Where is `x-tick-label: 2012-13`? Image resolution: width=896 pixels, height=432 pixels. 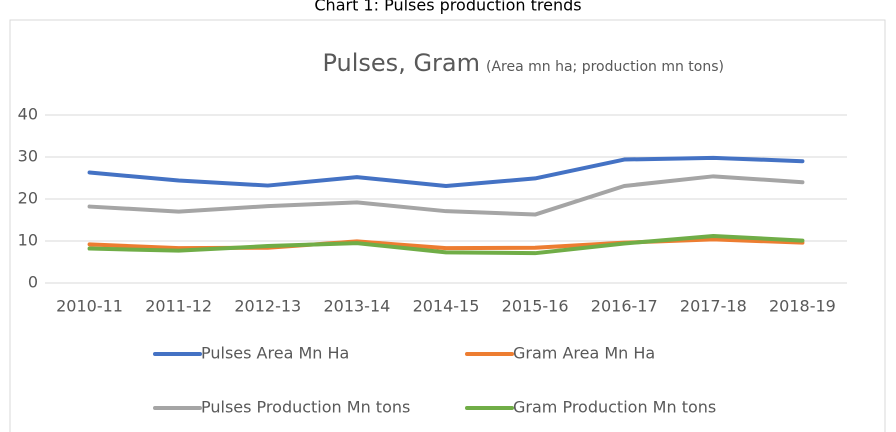
x-tick-label: 2012-13 is located at coordinates (267, 306).